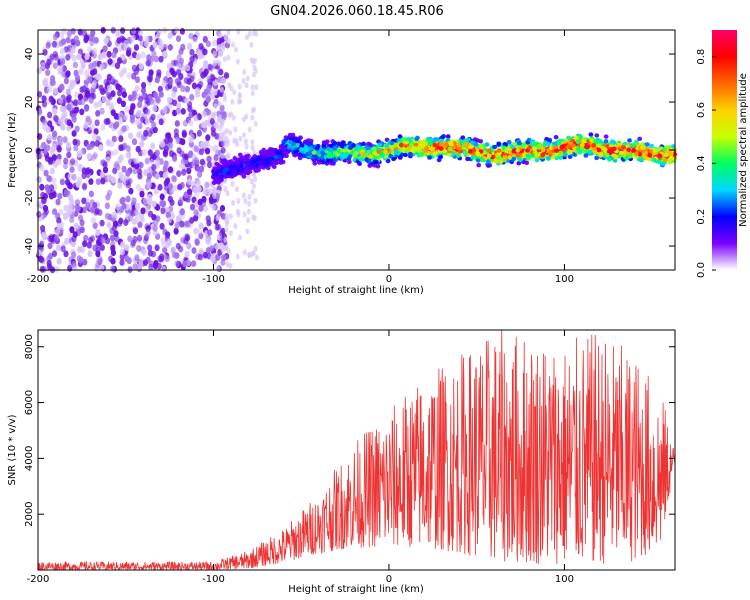 This screenshot has width=750, height=600. Describe the element at coordinates (356, 589) in the screenshot. I see `snr-x-axis-label: Height of straight line (km)` at that location.